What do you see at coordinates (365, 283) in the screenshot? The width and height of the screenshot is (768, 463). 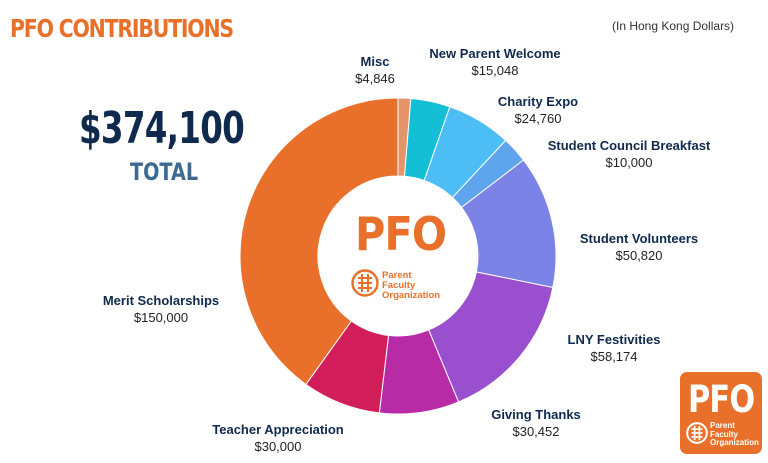 I see `org-emblem-icon` at bounding box center [365, 283].